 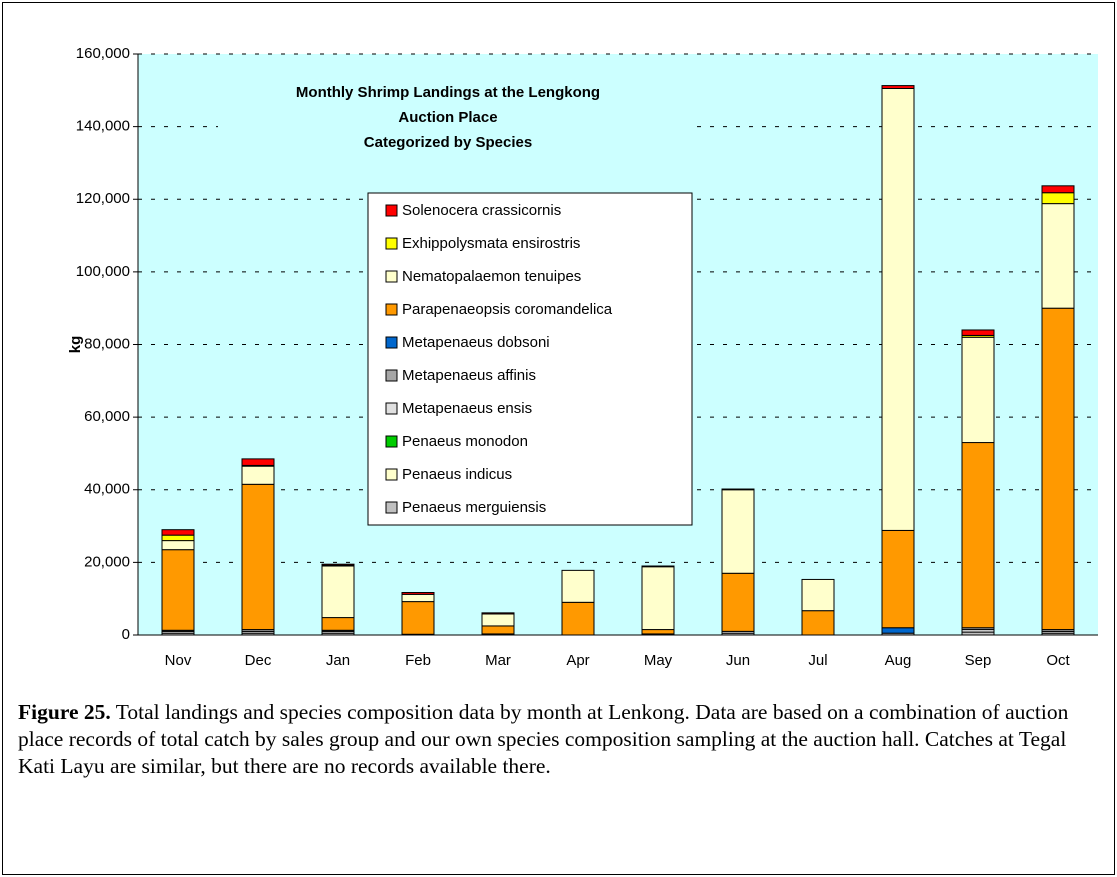 I want to click on legend-box, so click(x=530, y=359).